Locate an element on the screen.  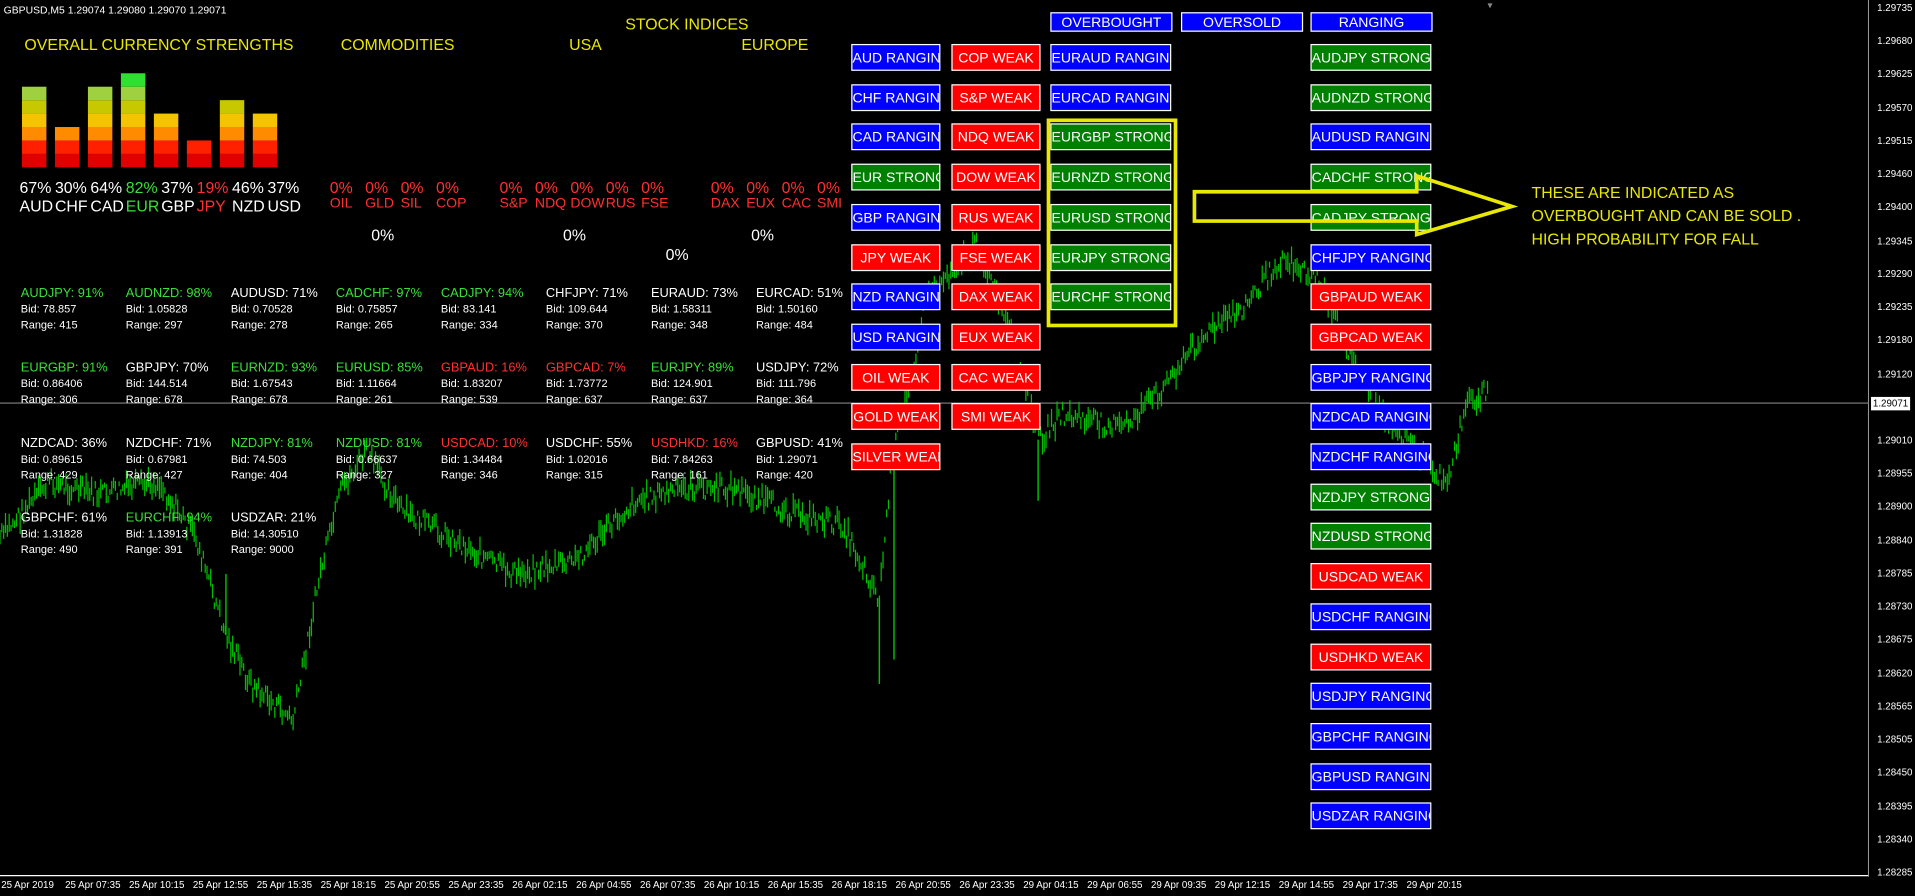
status-button-nzdusd-strong: NZDUSD STRONG is located at coordinates (1371, 537).